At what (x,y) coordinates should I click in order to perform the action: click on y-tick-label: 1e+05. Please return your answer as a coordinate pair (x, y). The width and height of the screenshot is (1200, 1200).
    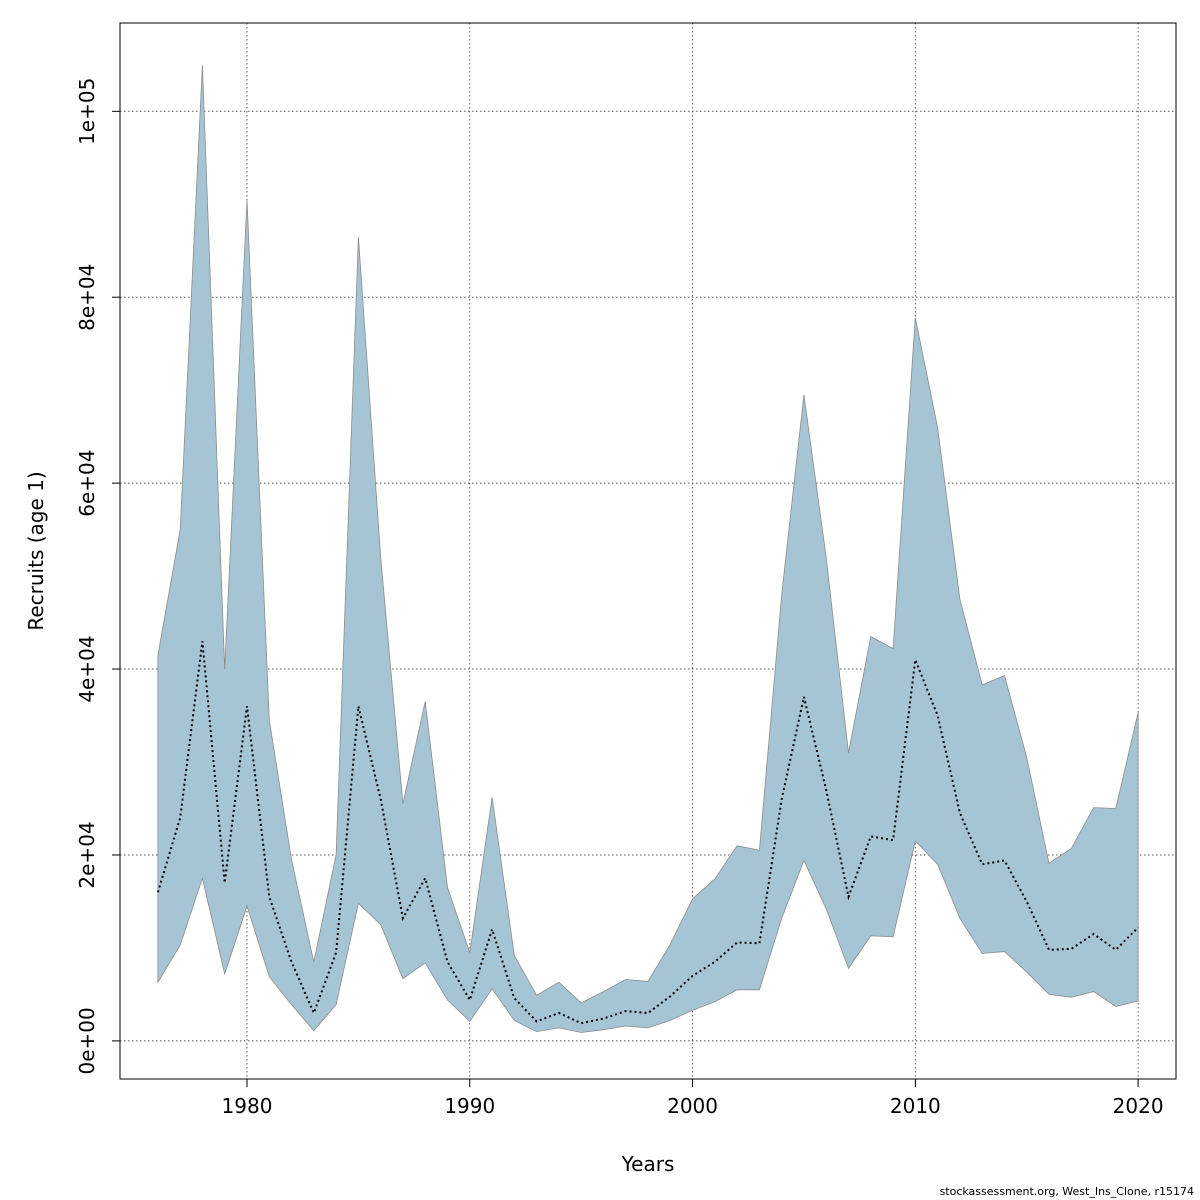
    Looking at the image, I should click on (87, 111).